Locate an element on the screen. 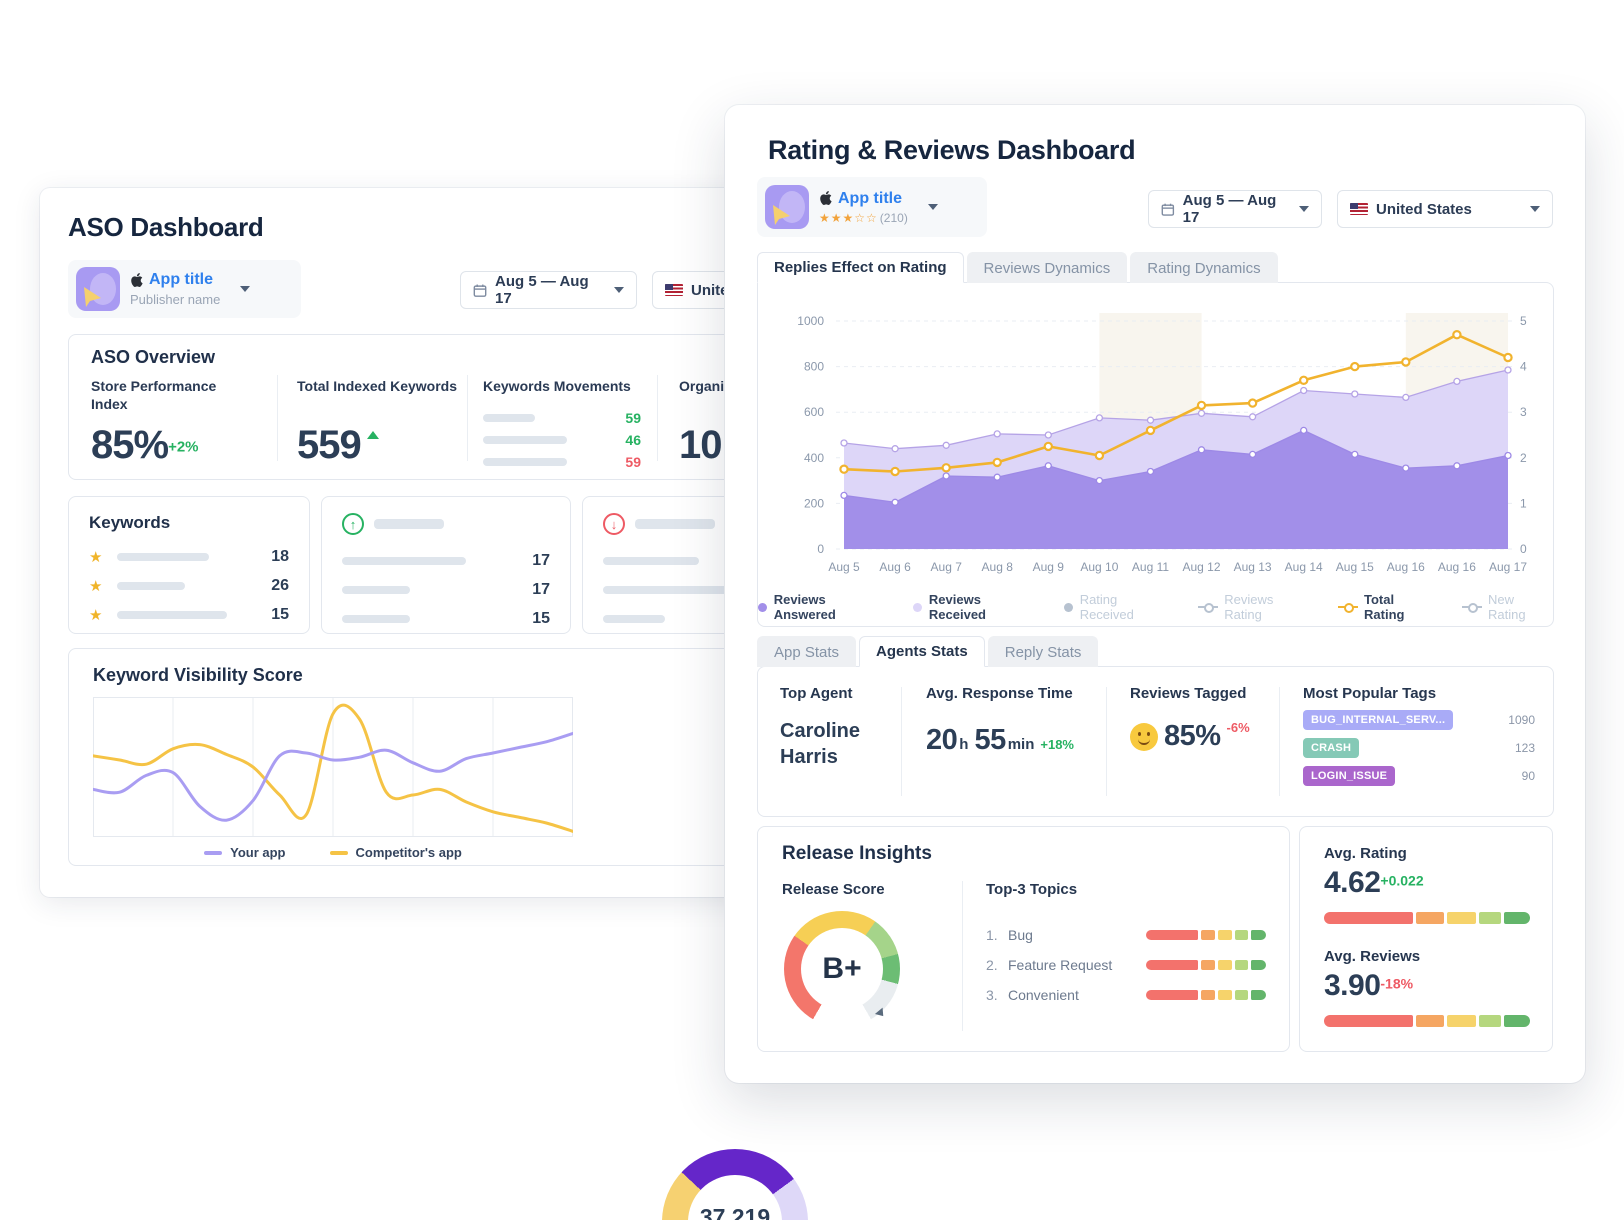 This screenshot has height=1220, width=1624. star-icon: ★ is located at coordinates (96, 557).